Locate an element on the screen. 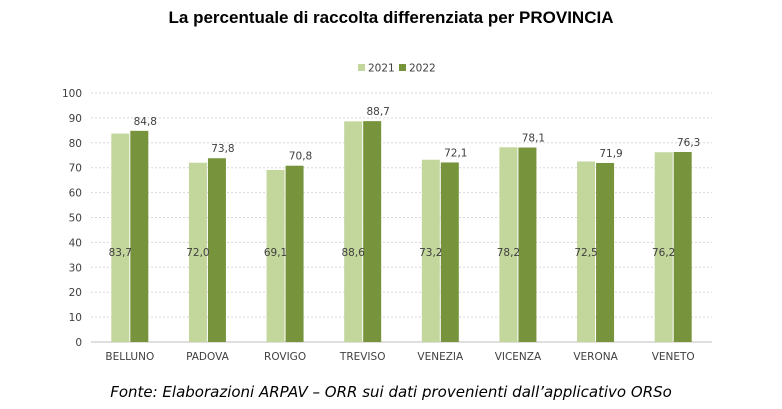 This screenshot has width=782, height=409. x-tick-label: VENETO is located at coordinates (673, 357).